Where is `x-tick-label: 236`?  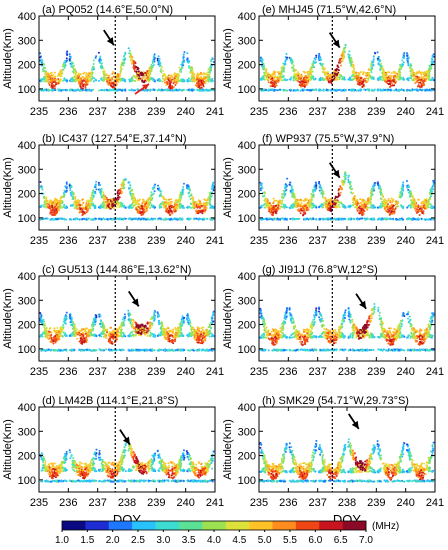 x-tick-label: 236 is located at coordinates (68, 372).